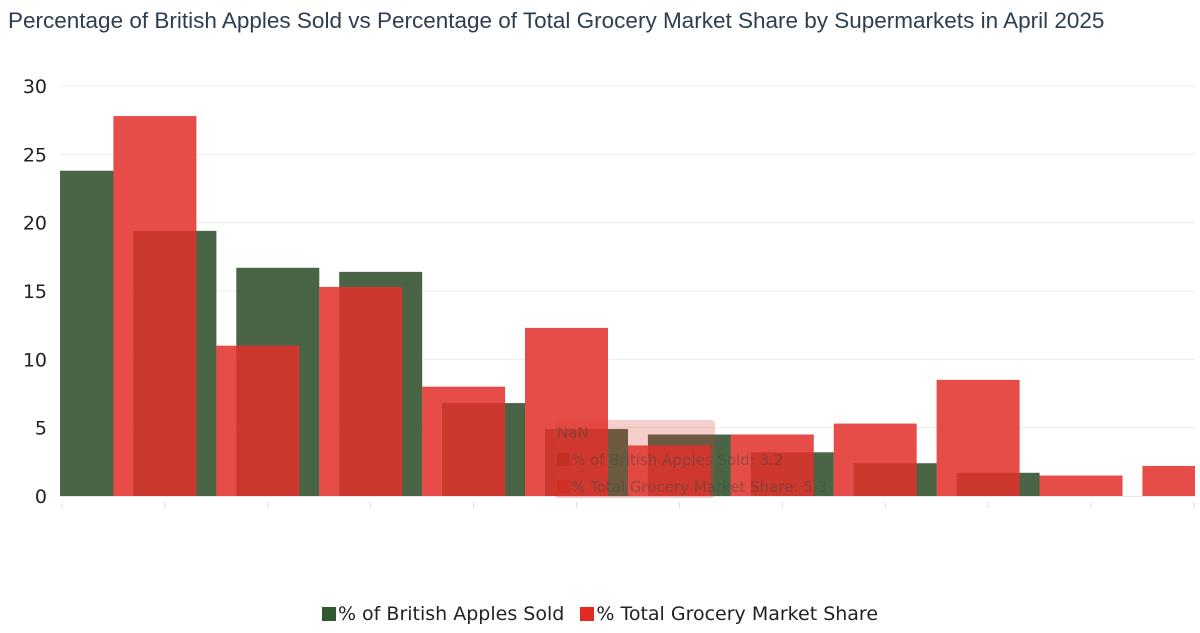 The image size is (1200, 633). I want to click on y-tick-label: 15, so click(35, 292).